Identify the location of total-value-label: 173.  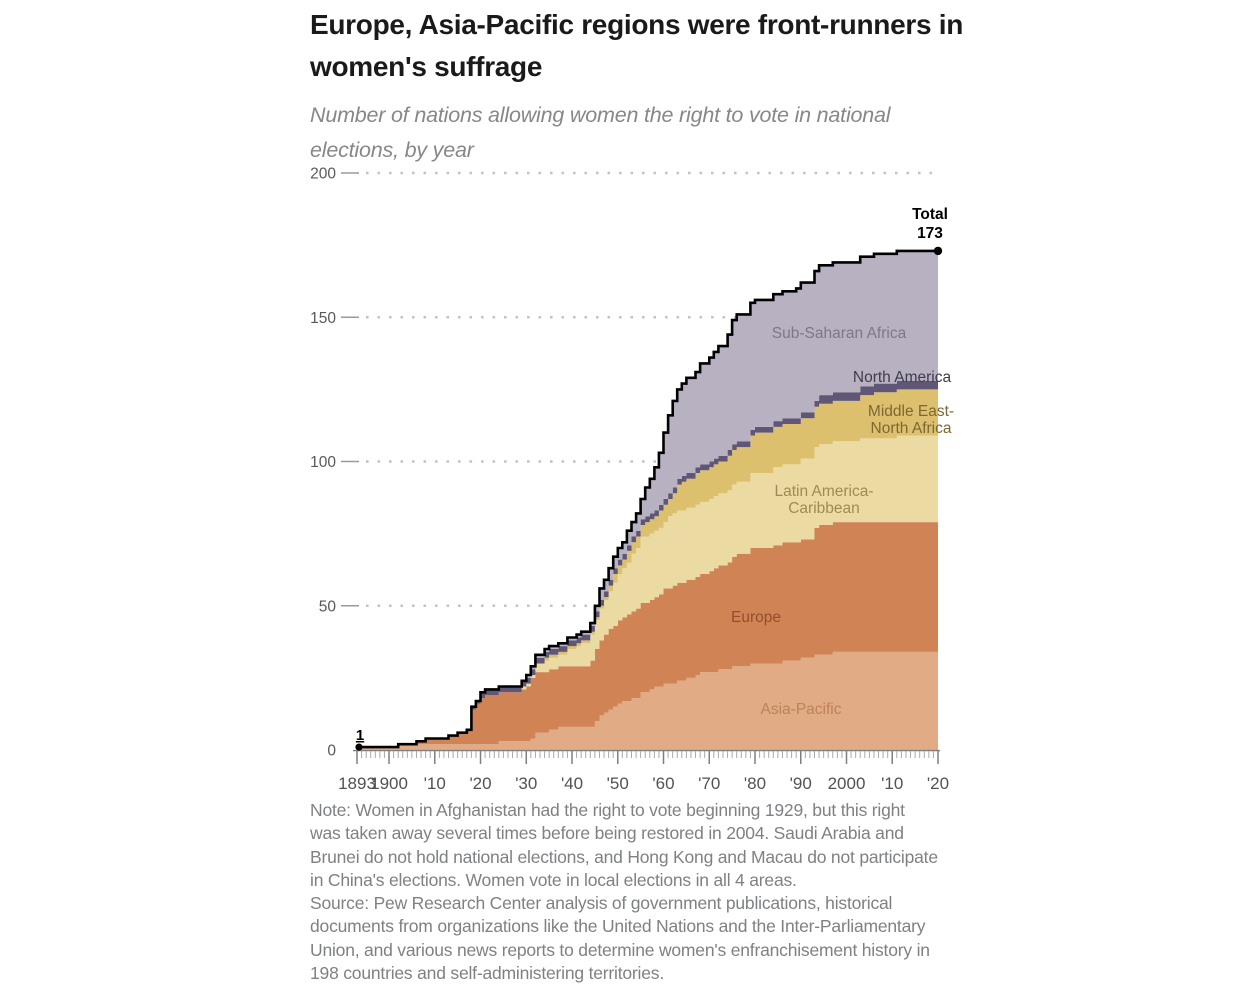
(930, 233).